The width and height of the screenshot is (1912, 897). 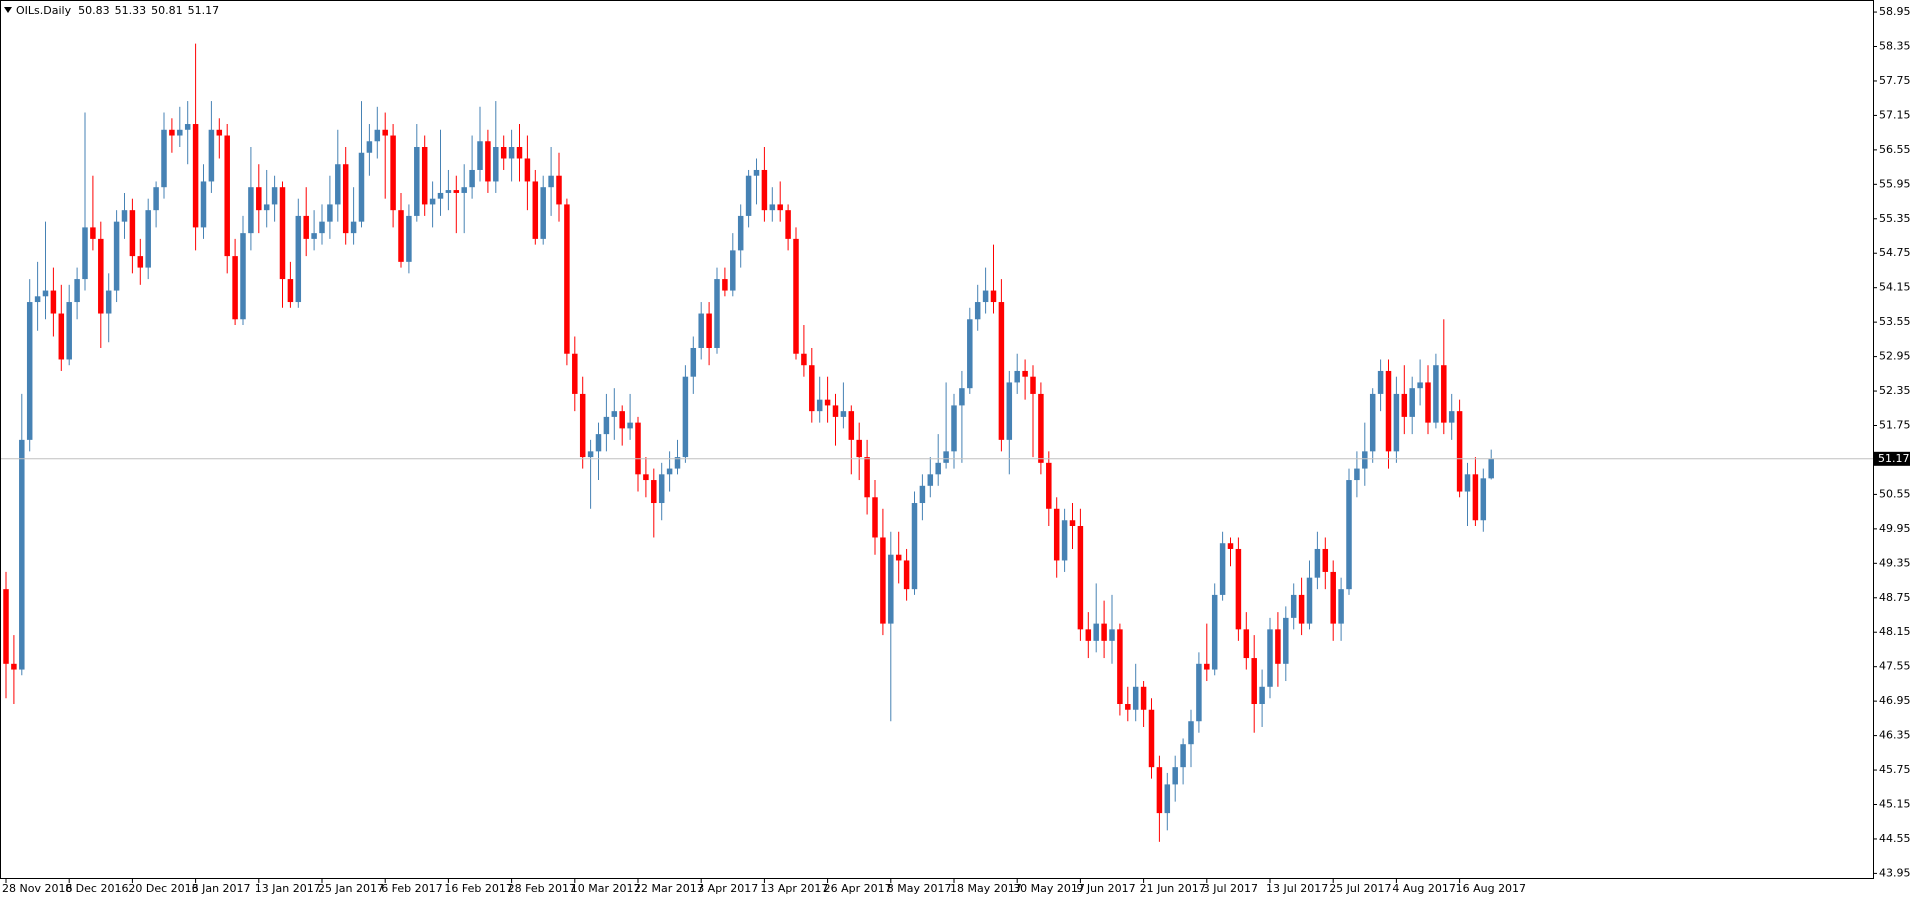 What do you see at coordinates (131, 10) in the screenshot?
I see `header-high: 51.33` at bounding box center [131, 10].